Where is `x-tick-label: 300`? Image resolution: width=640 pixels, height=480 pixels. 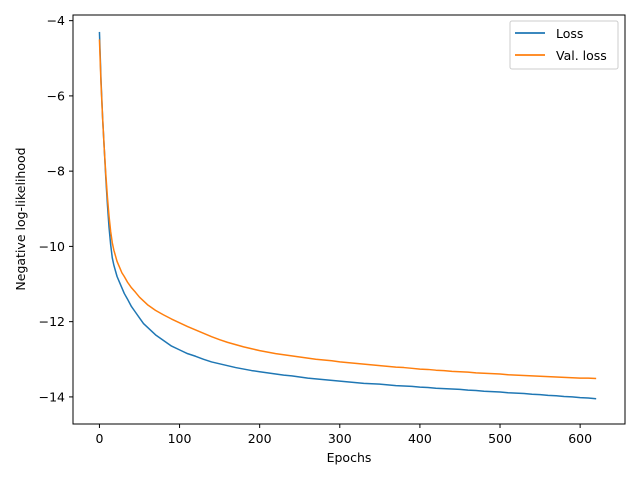 x-tick-label: 300 is located at coordinates (340, 438).